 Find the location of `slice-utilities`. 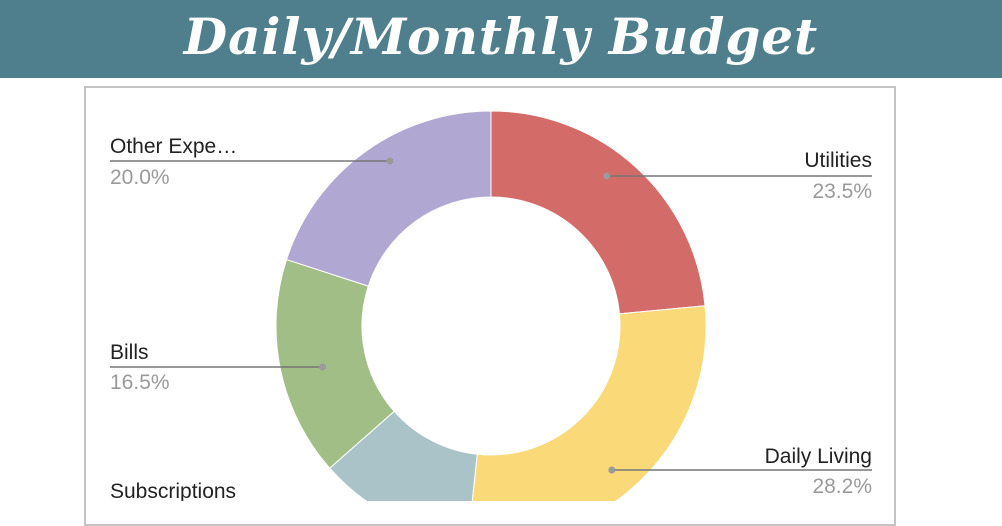

slice-utilities is located at coordinates (598, 212).